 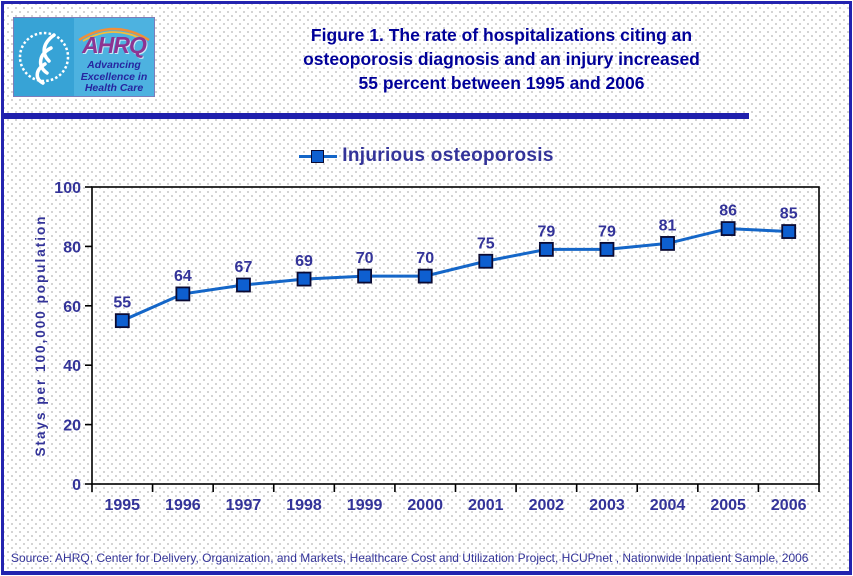 I want to click on data-point-label: 67, so click(x=244, y=267).